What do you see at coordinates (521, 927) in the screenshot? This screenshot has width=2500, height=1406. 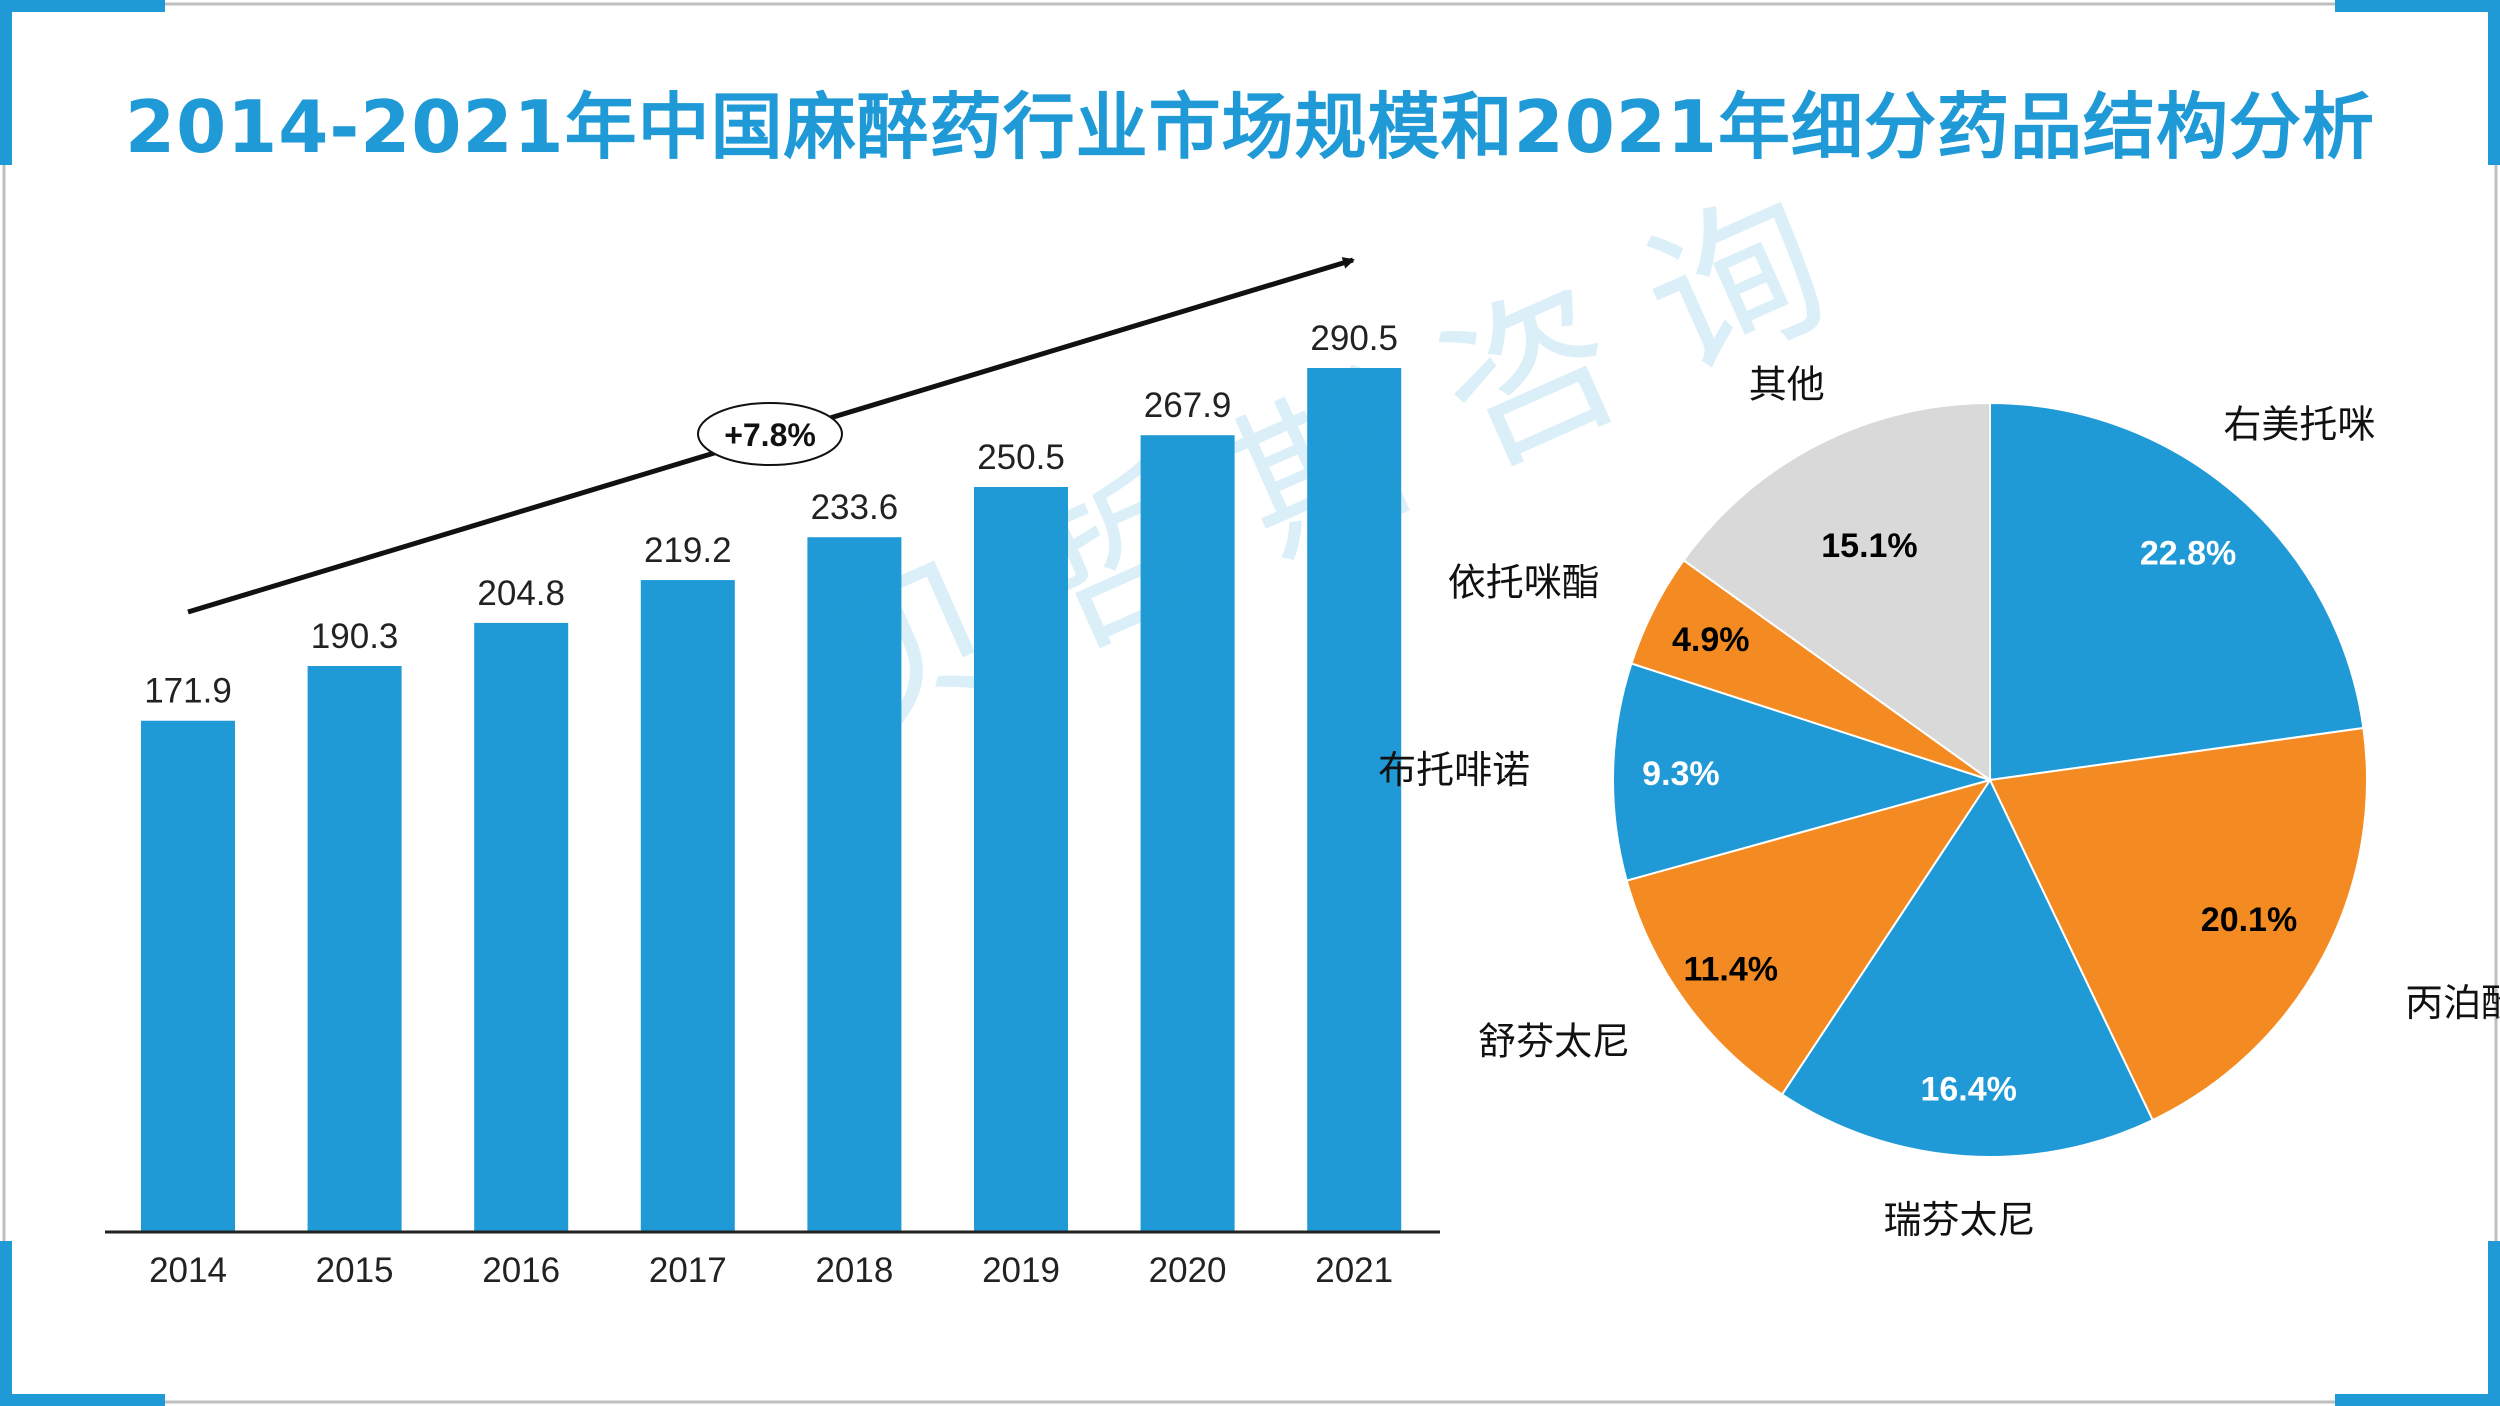 I see `bar-2016` at bounding box center [521, 927].